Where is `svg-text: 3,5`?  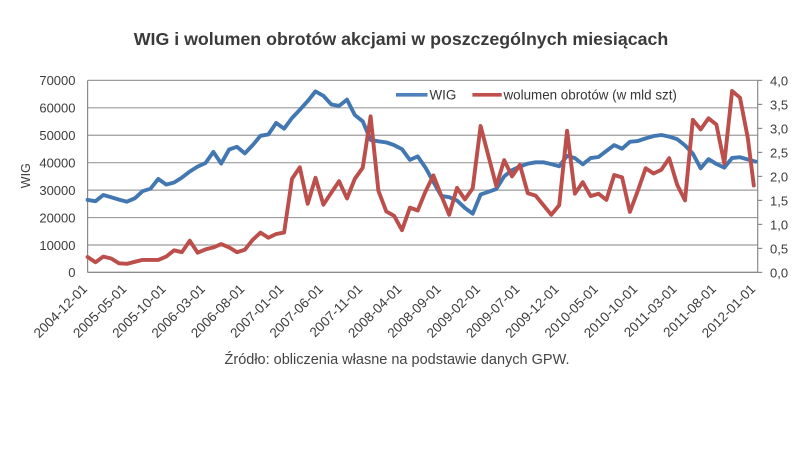
svg-text: 3,5 is located at coordinates (779, 105).